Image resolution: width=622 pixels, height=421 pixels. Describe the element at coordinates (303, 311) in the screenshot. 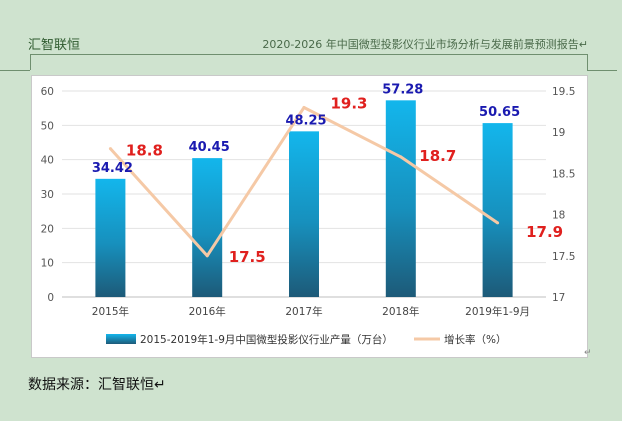

I see `x-tick-label: 2017年` at that location.